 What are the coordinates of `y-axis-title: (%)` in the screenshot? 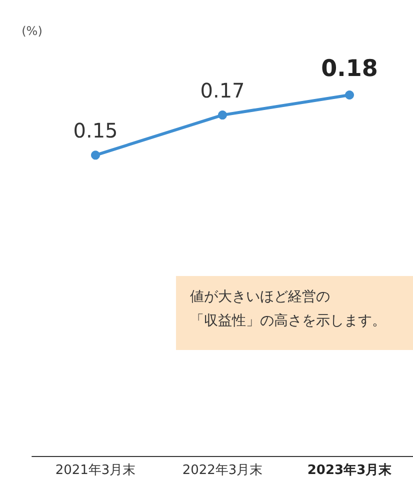 It's located at (32, 31).